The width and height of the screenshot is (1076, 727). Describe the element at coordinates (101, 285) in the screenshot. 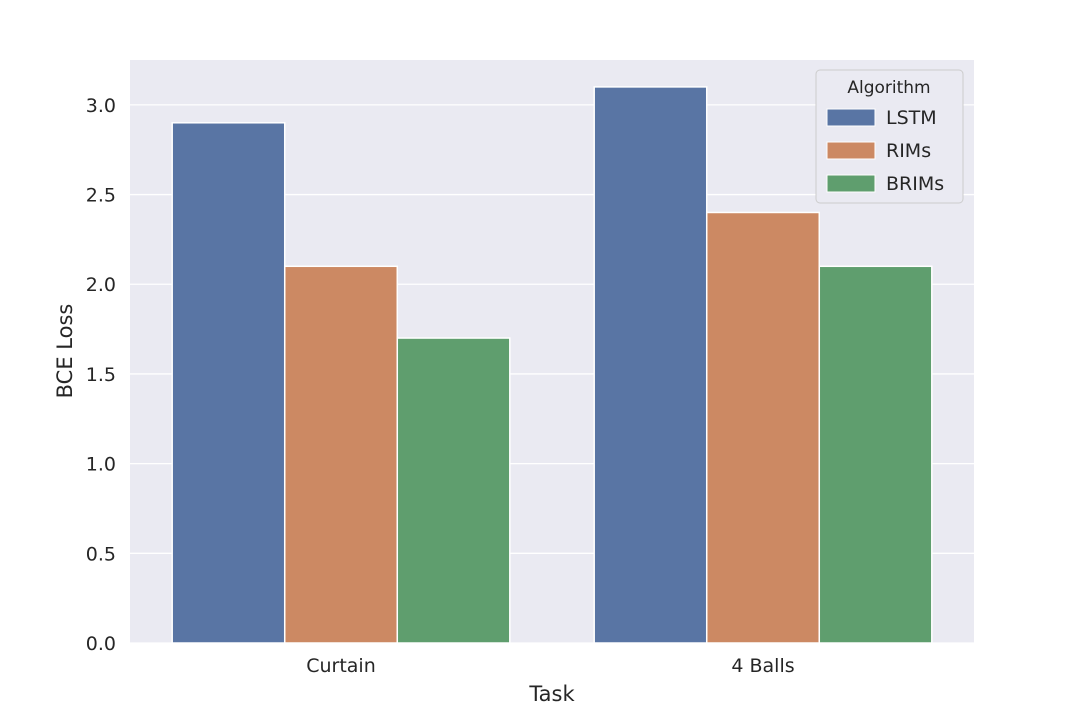

I see `y-tick-label: 2.0` at that location.